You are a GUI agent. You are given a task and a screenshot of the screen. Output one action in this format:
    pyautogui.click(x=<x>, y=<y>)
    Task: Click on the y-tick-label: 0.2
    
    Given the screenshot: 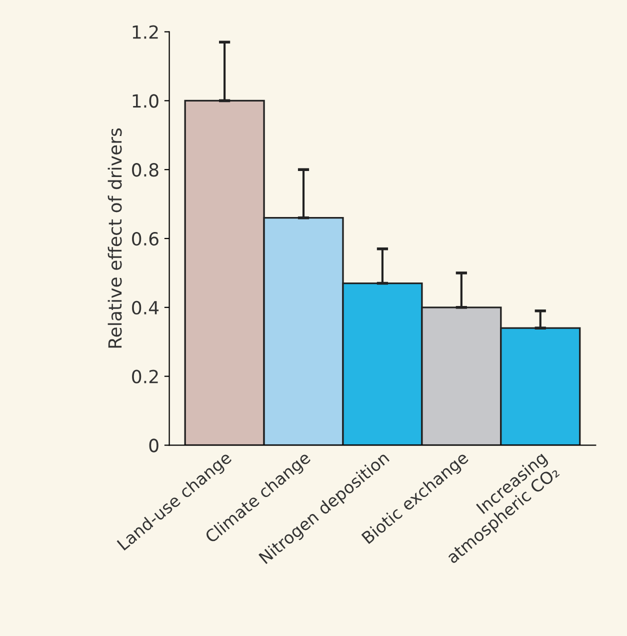 What is the action you would take?
    pyautogui.click(x=145, y=377)
    